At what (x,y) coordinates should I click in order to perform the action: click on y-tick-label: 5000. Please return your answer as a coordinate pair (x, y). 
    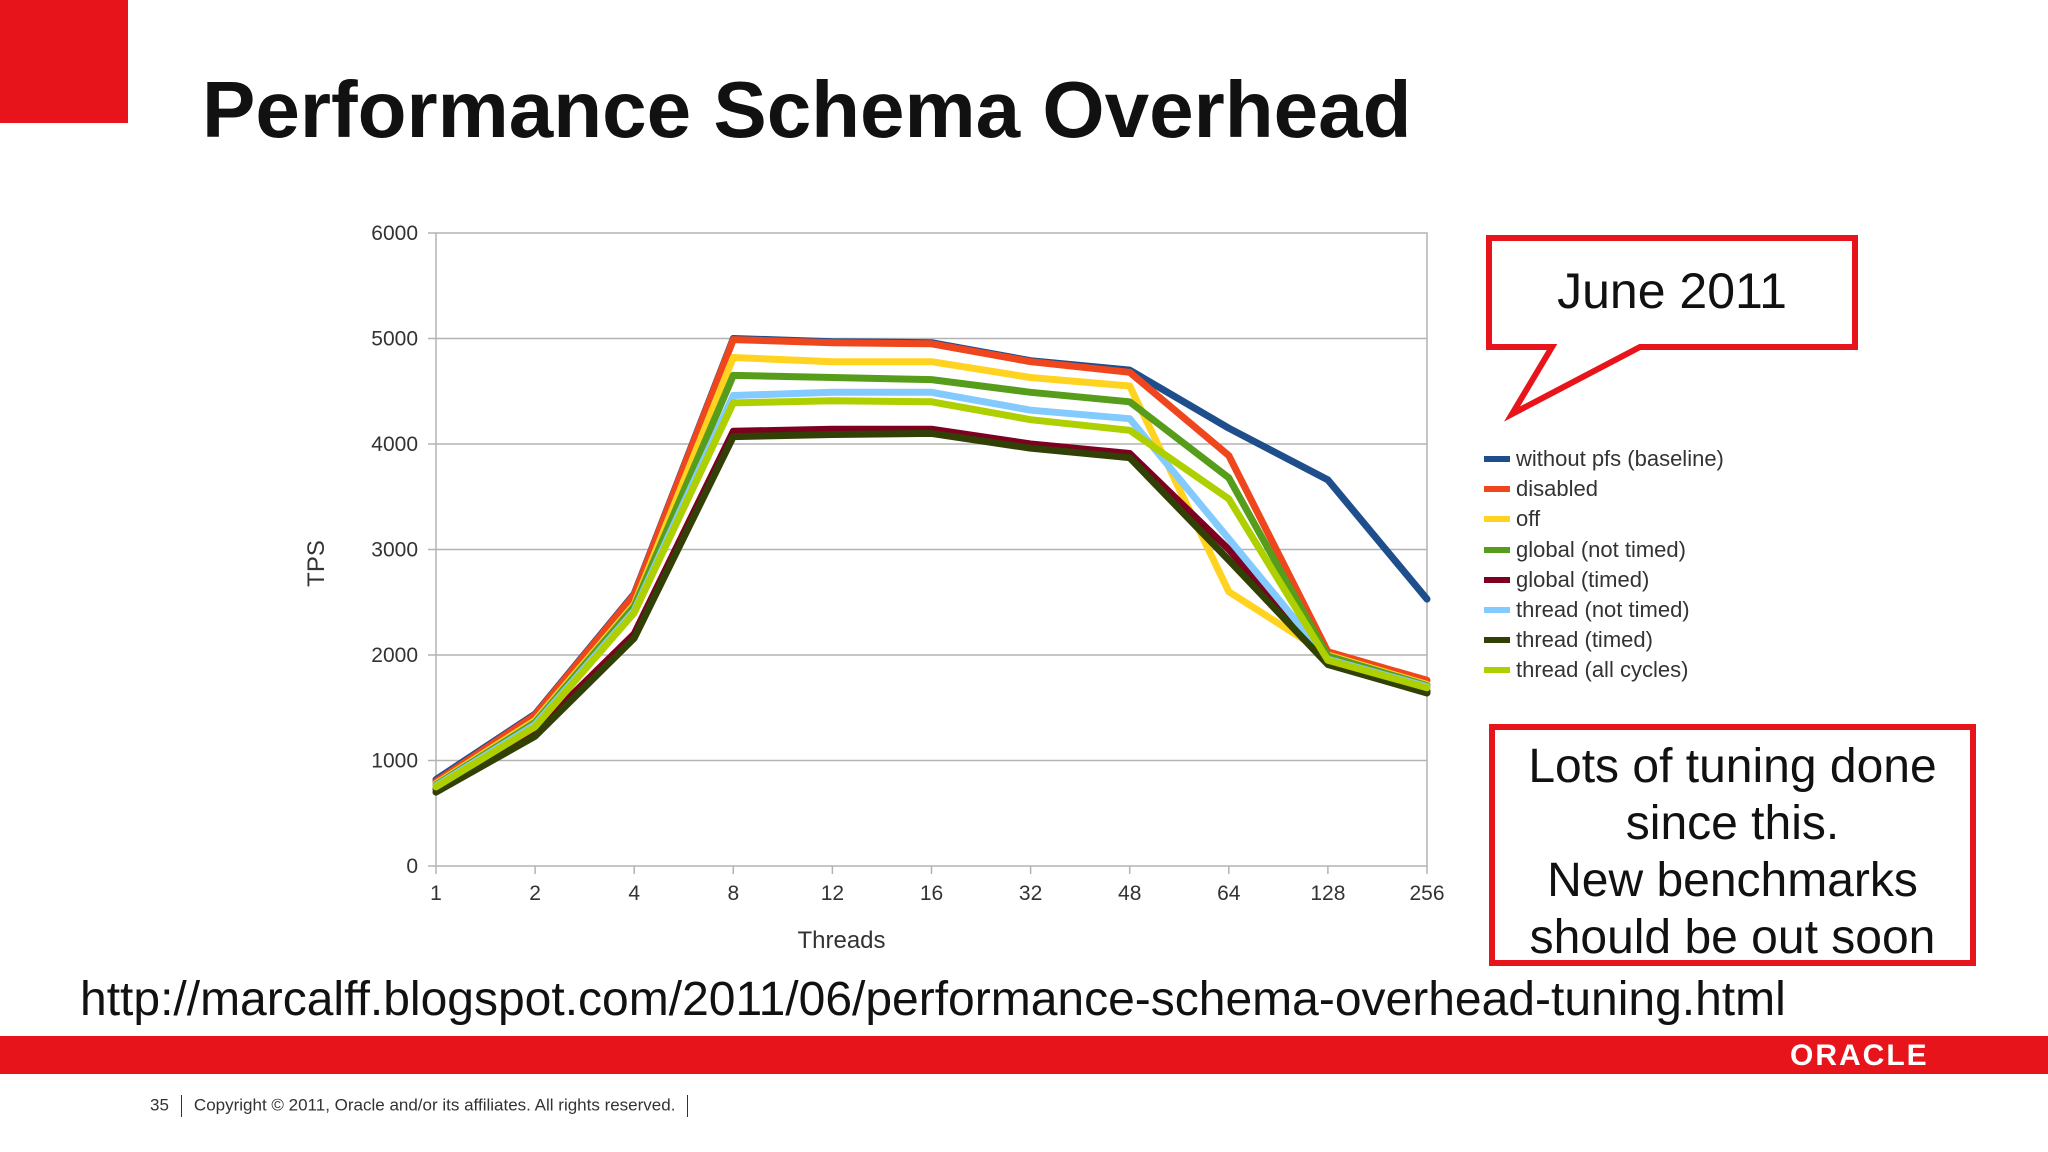
    Looking at the image, I should click on (394, 339).